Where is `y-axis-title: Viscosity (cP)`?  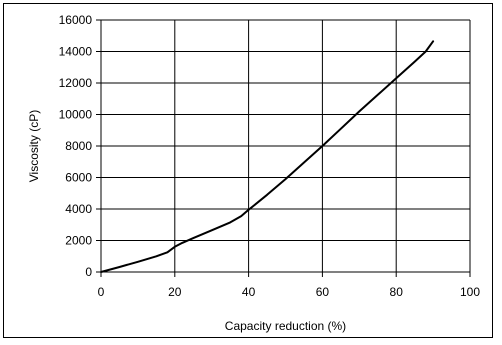 y-axis-title: Viscosity (cP) is located at coordinates (34, 146).